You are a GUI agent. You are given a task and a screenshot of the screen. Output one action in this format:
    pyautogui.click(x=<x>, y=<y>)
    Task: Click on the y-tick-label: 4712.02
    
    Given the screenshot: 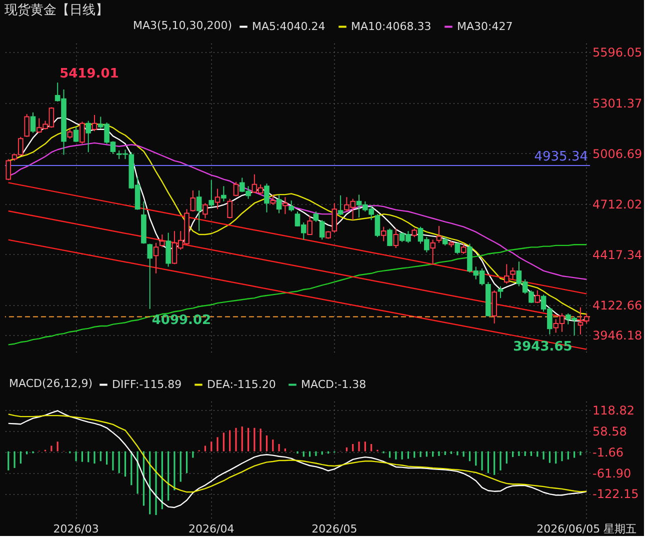 What is the action you would take?
    pyautogui.click(x=617, y=204)
    